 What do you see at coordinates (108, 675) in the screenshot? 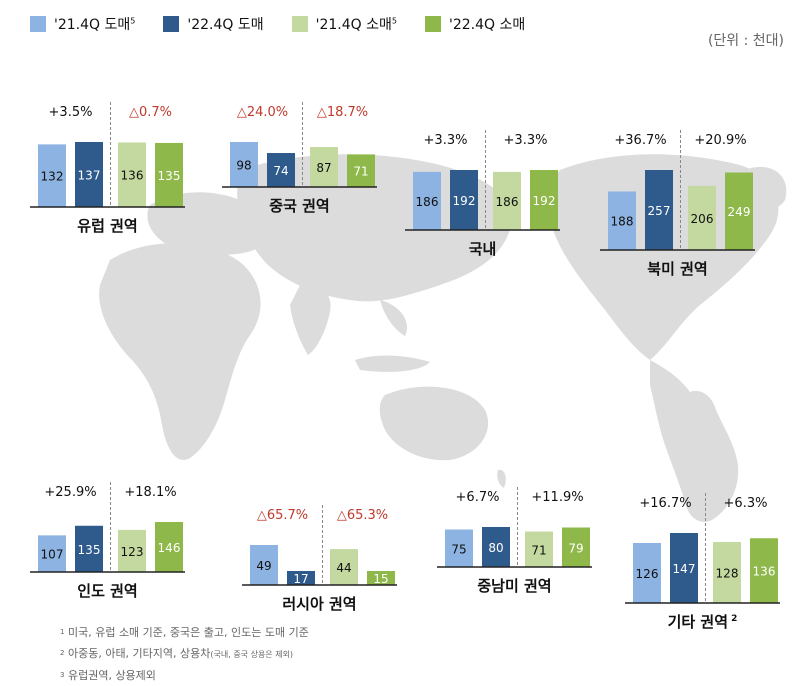
I see `footnote: 3 유럽권역, 상용제외` at bounding box center [108, 675].